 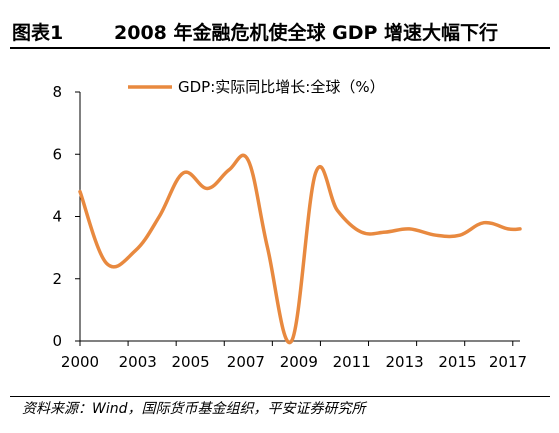 I want to click on title-bar: 图表1 2008 年金融危机使全球 GDP 增速大幅下行, so click(x=280, y=32).